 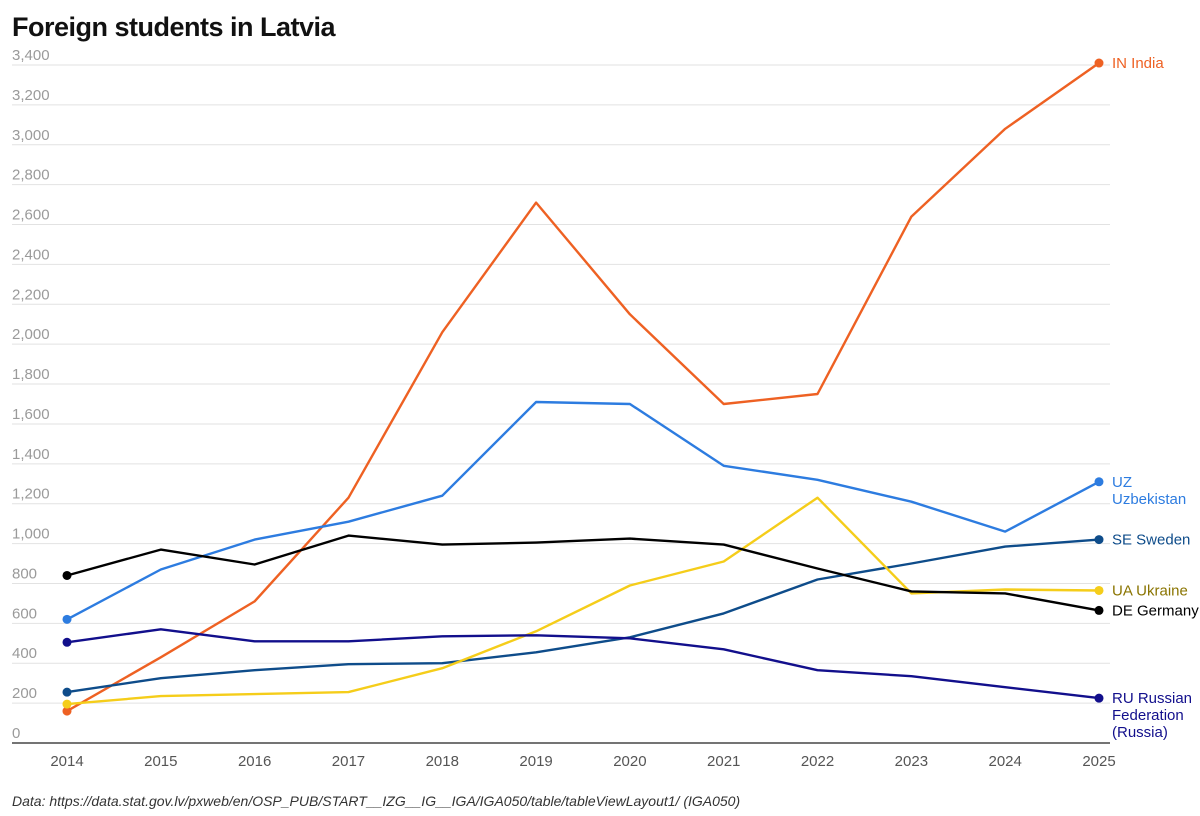 What do you see at coordinates (174, 27) in the screenshot?
I see `chart-title: Foreign students in Latvia` at bounding box center [174, 27].